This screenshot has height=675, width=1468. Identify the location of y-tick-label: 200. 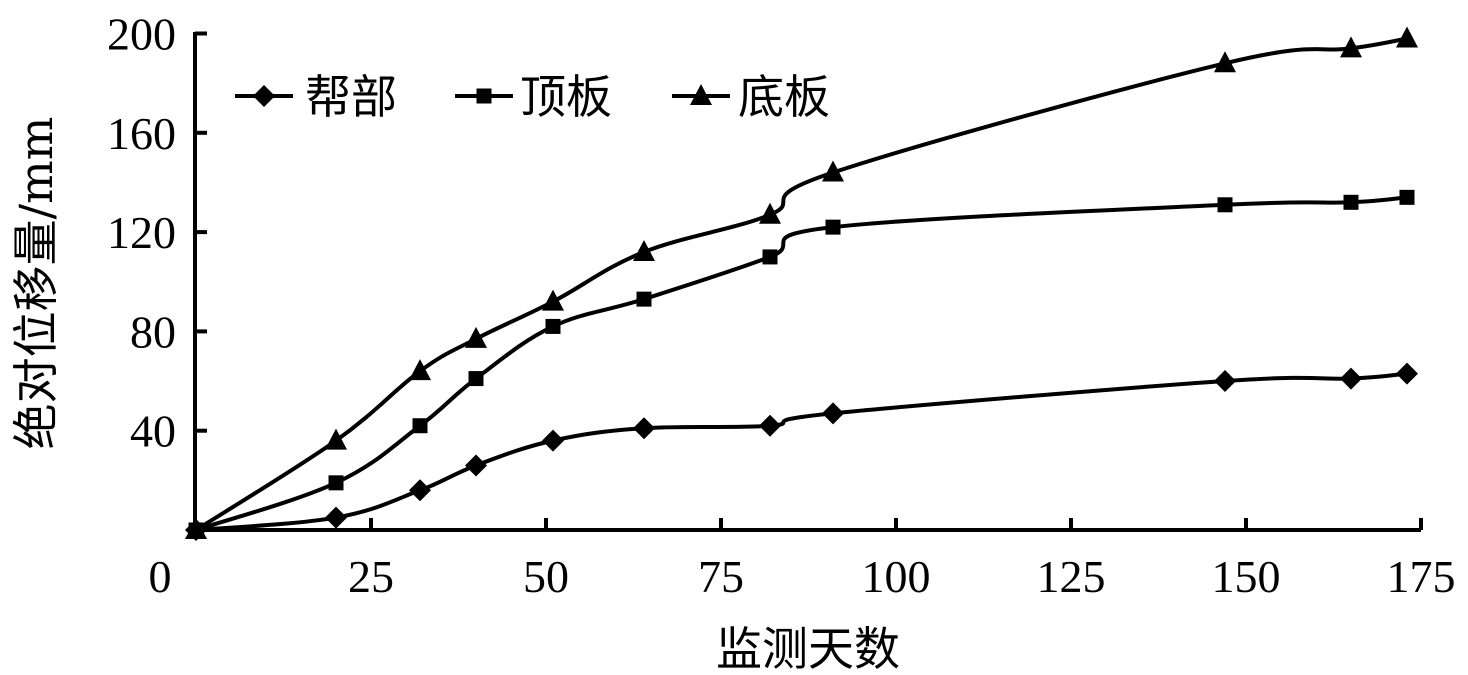
(141, 34).